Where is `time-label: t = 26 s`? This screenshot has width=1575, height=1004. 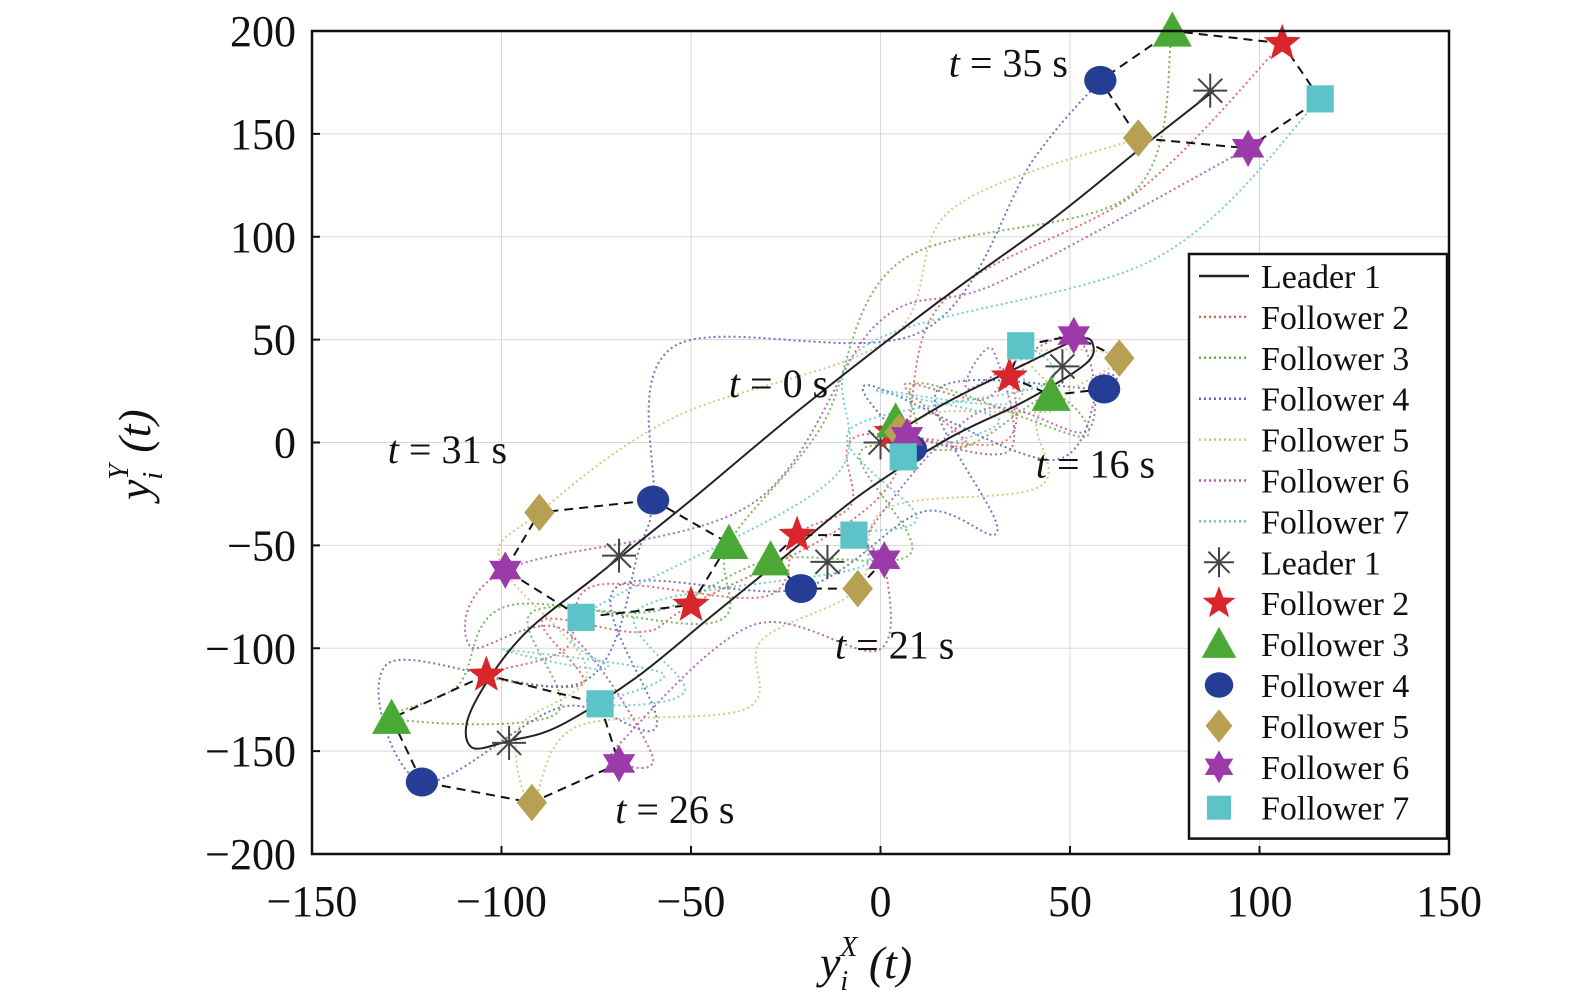 time-label: t = 26 s is located at coordinates (674, 809).